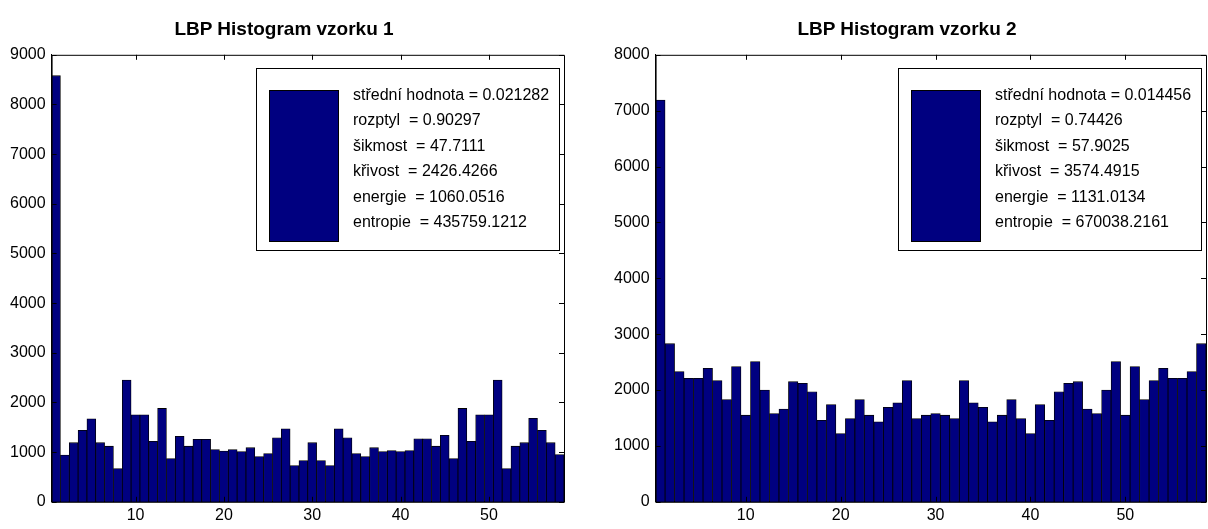 The height and width of the screenshot is (529, 1208). I want to click on legend: střední hodnota = 0.021282 rozptyl = 0.90297 šikmost = 47.7111 křivost = 2426.4266 energie = 1060.0516 entropie = 435759.1212, so click(408, 159).